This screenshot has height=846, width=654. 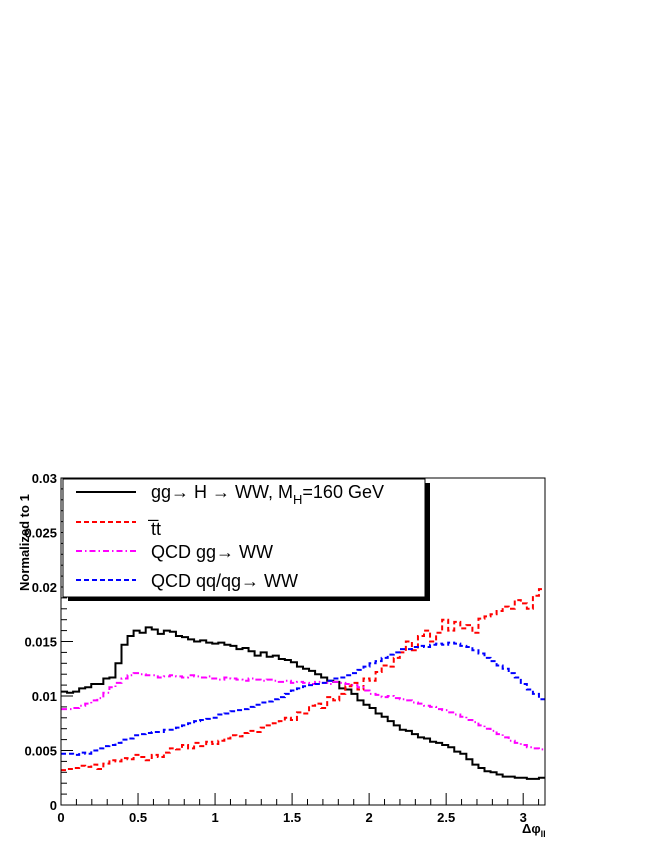 I want to click on x-axis-title: Δφll, so click(x=534, y=830).